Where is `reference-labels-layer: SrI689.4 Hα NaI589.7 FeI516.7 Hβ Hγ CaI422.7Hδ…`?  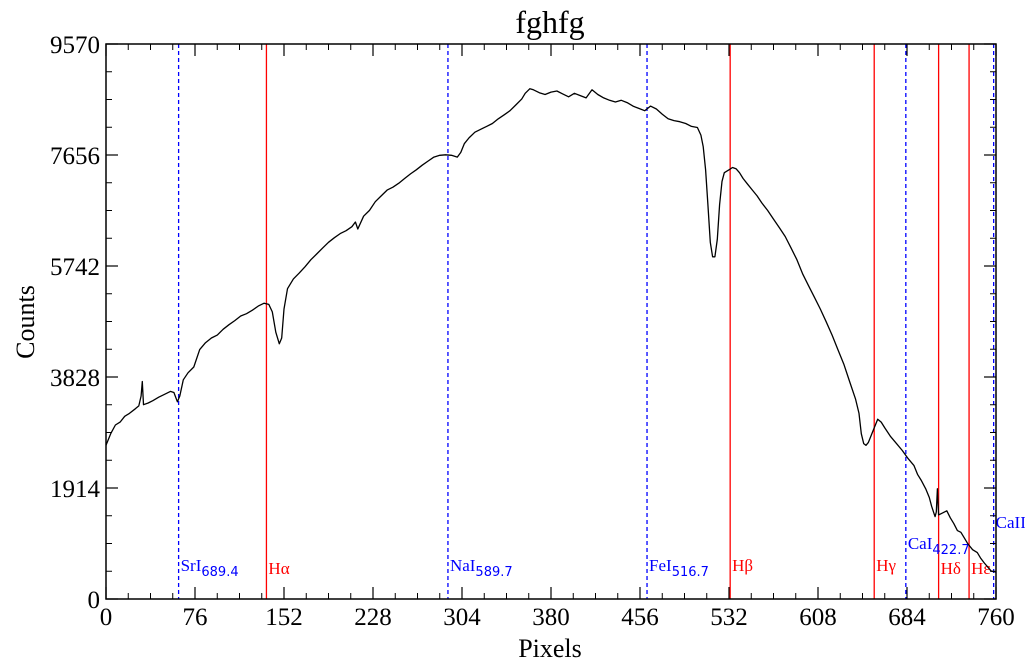 reference-labels-layer: SrI689.4 Hα NaI589.7 FeI516.7 Hβ Hγ CaI422.7Hδ… is located at coordinates (603, 546).